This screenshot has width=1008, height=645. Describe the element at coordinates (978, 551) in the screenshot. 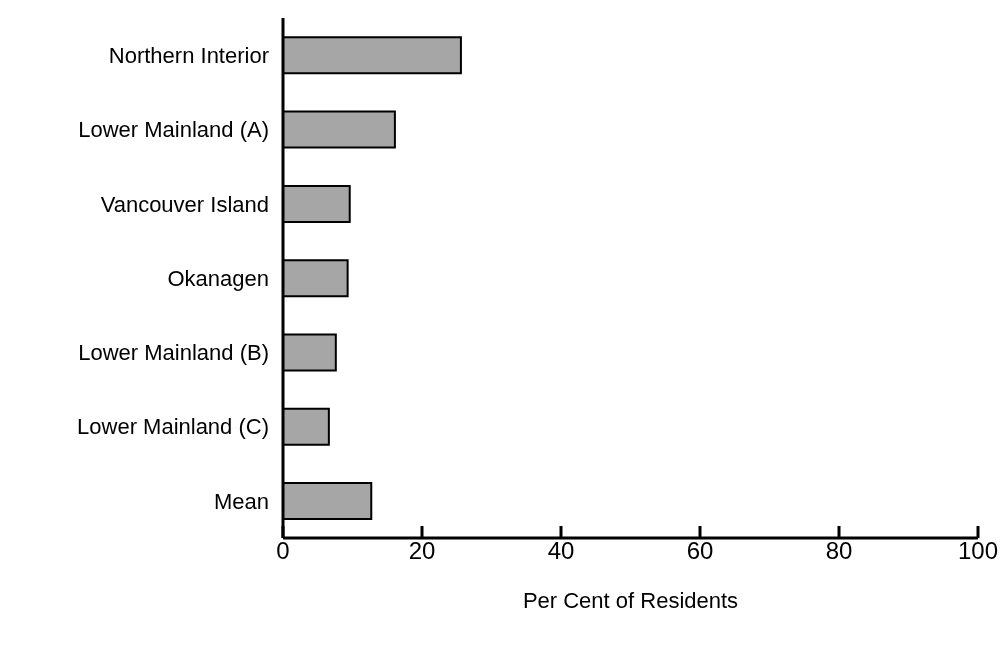

I see `x-tick-label: 100` at that location.